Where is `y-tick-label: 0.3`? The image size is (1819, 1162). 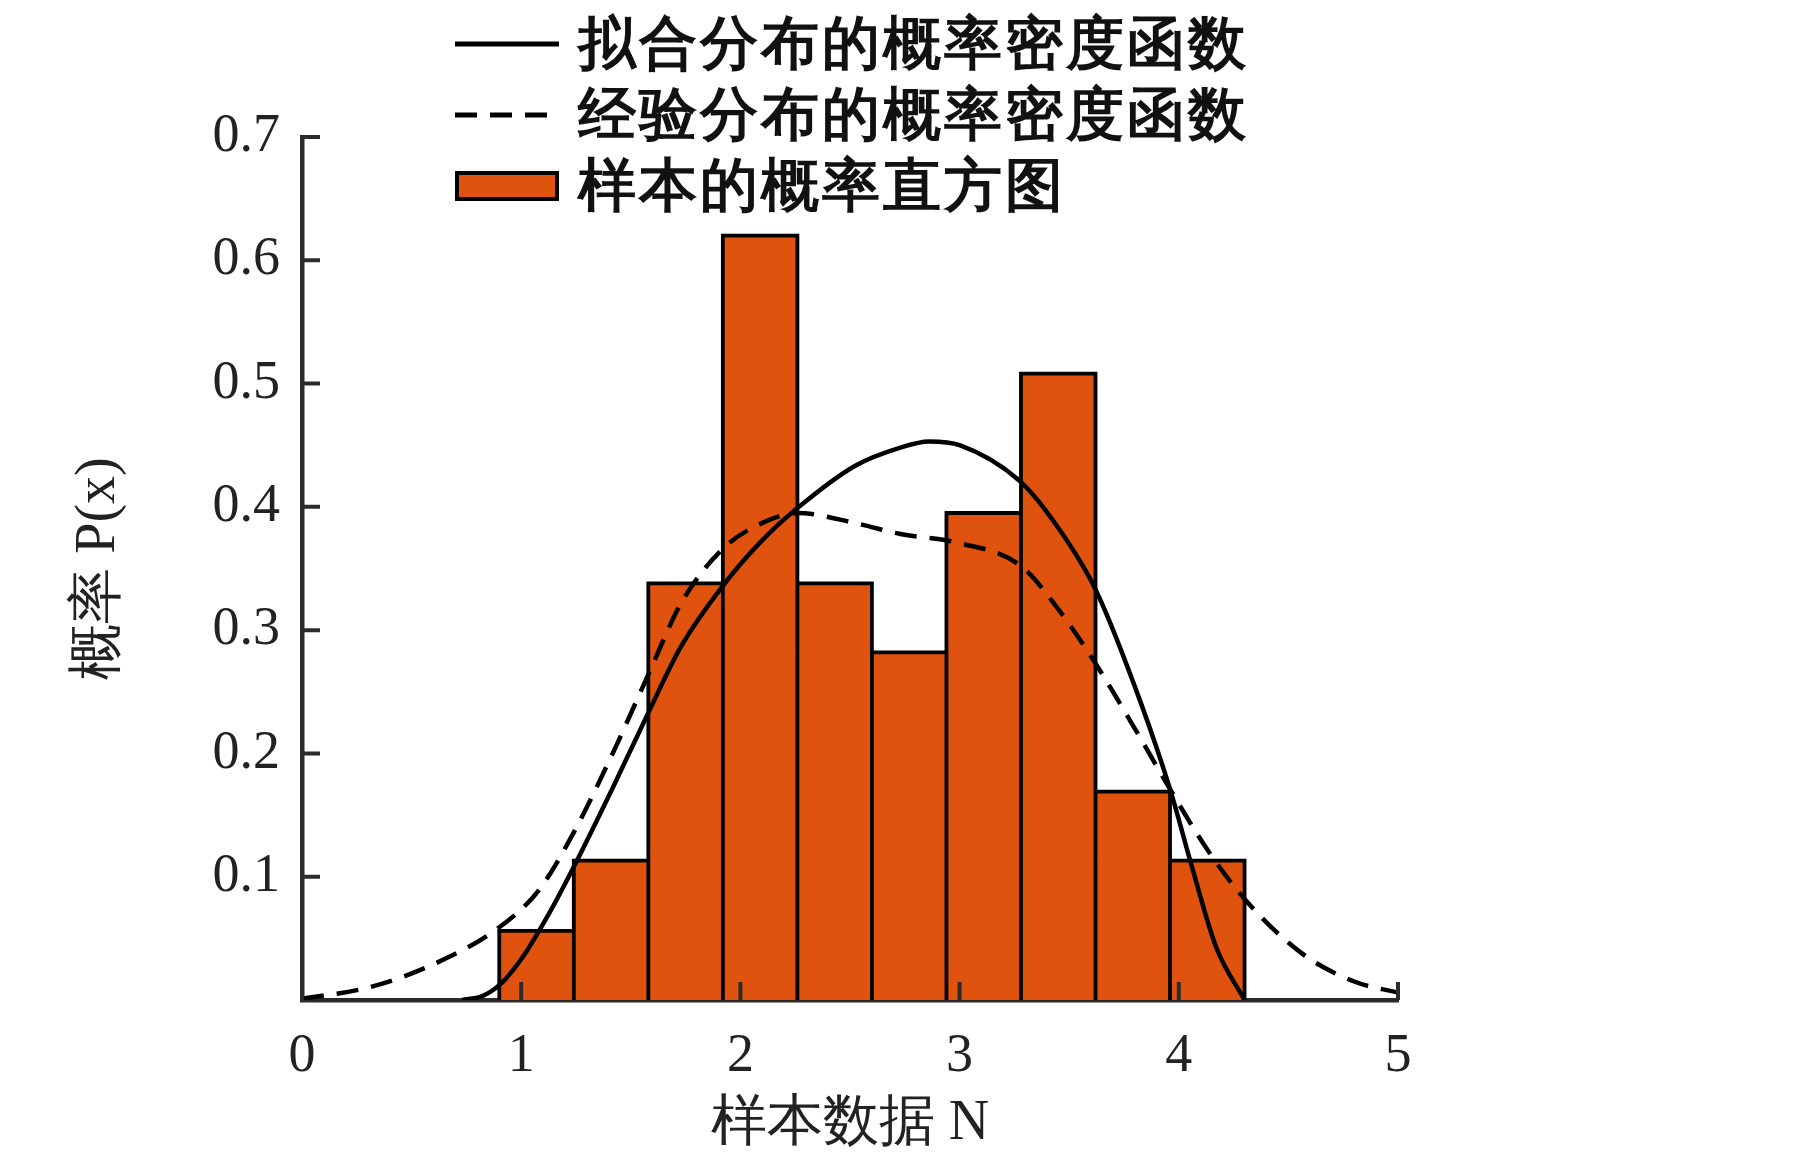
y-tick-label: 0.3 is located at coordinates (246, 626).